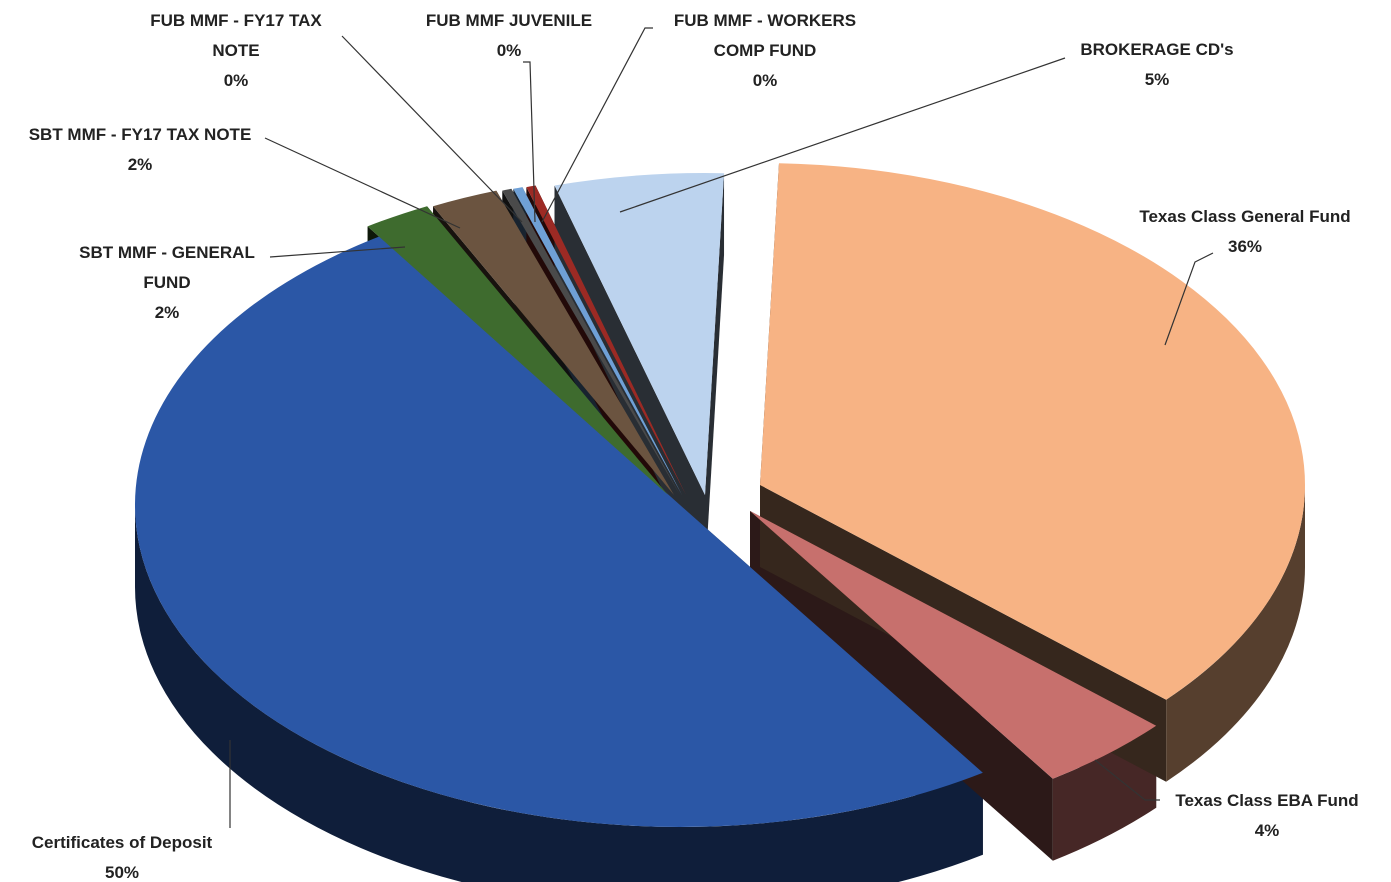 This screenshot has height=882, width=1391. I want to click on slice-name: Texas Class General Fund, so click(1244, 216).